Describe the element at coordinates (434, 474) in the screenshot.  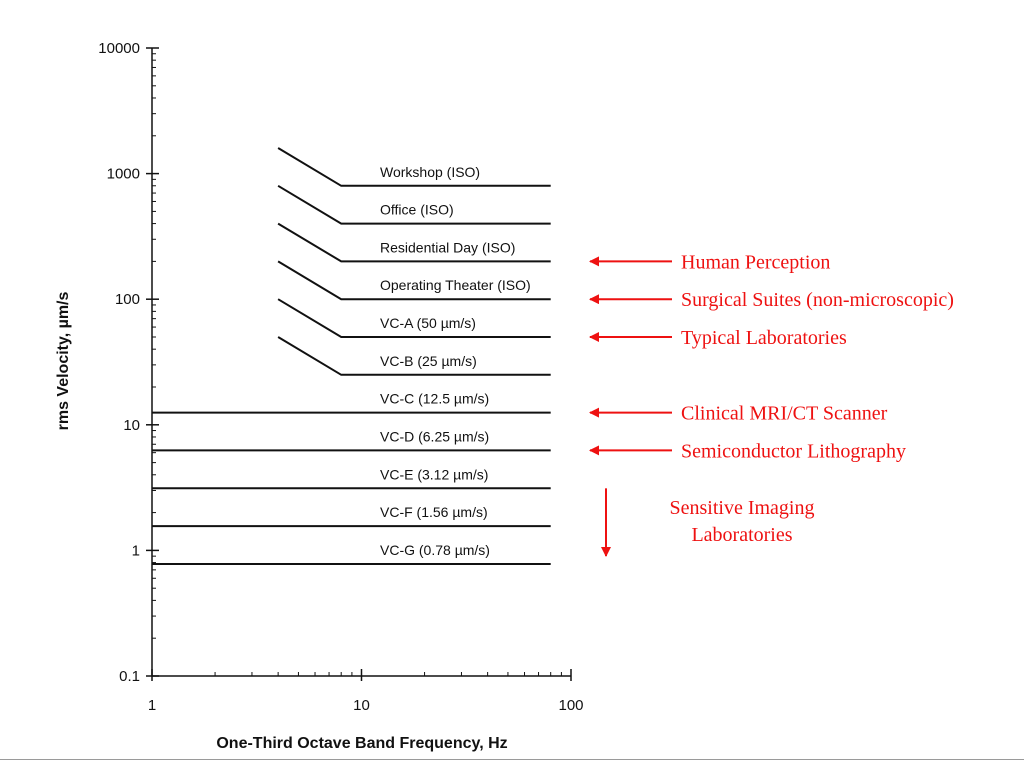
I see `criterion-label-9: VC-E (3.12 µm/s)` at that location.